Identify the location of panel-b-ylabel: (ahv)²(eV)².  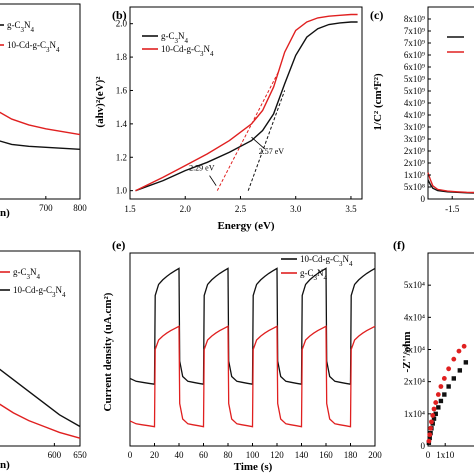
(100, 102).